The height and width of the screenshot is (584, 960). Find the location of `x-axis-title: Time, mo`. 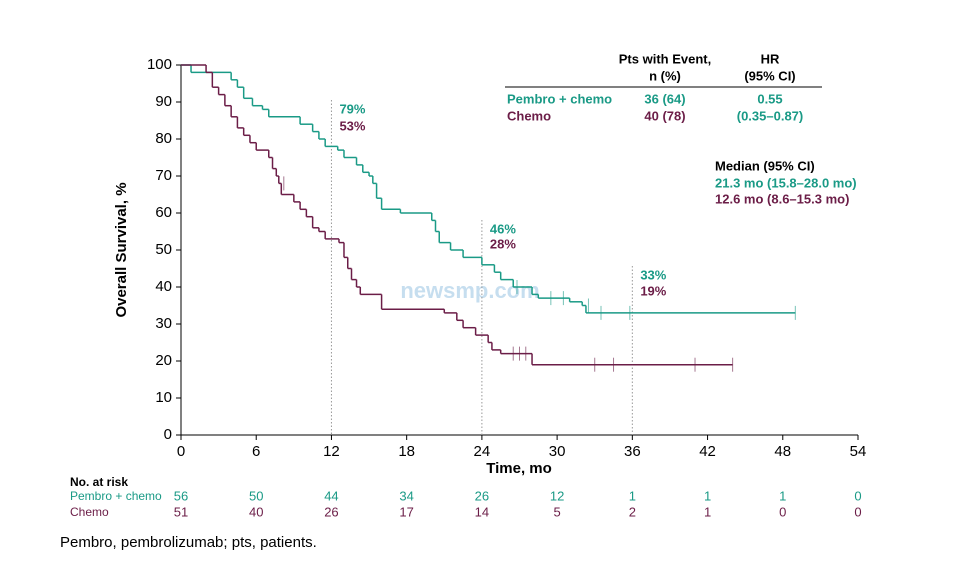

x-axis-title: Time, mo is located at coordinates (519, 468).